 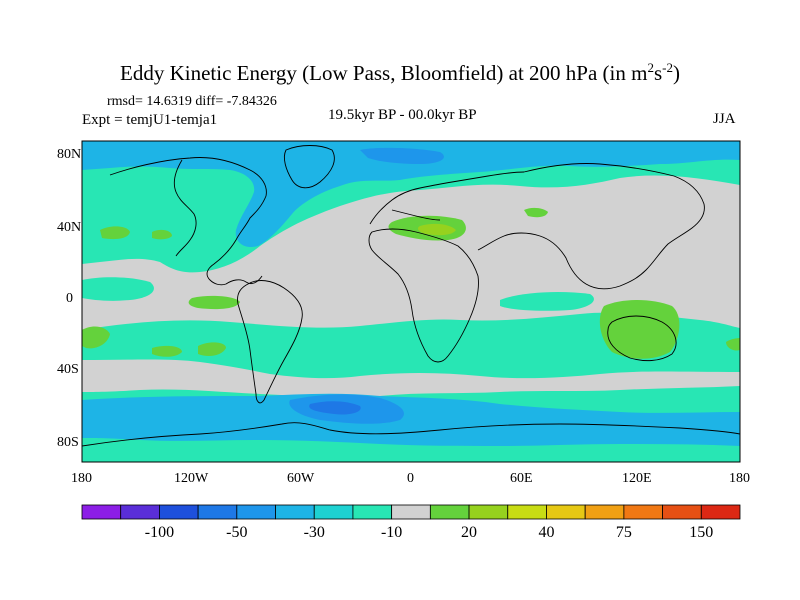 What do you see at coordinates (335, 408) in the screenshot?
I see `south-blue-spot` at bounding box center [335, 408].